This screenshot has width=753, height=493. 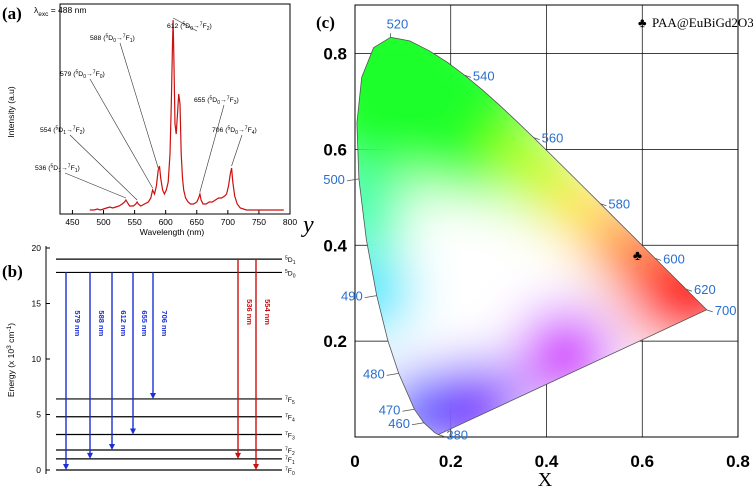 I want to click on wavelength-label: 580, so click(x=619, y=204).